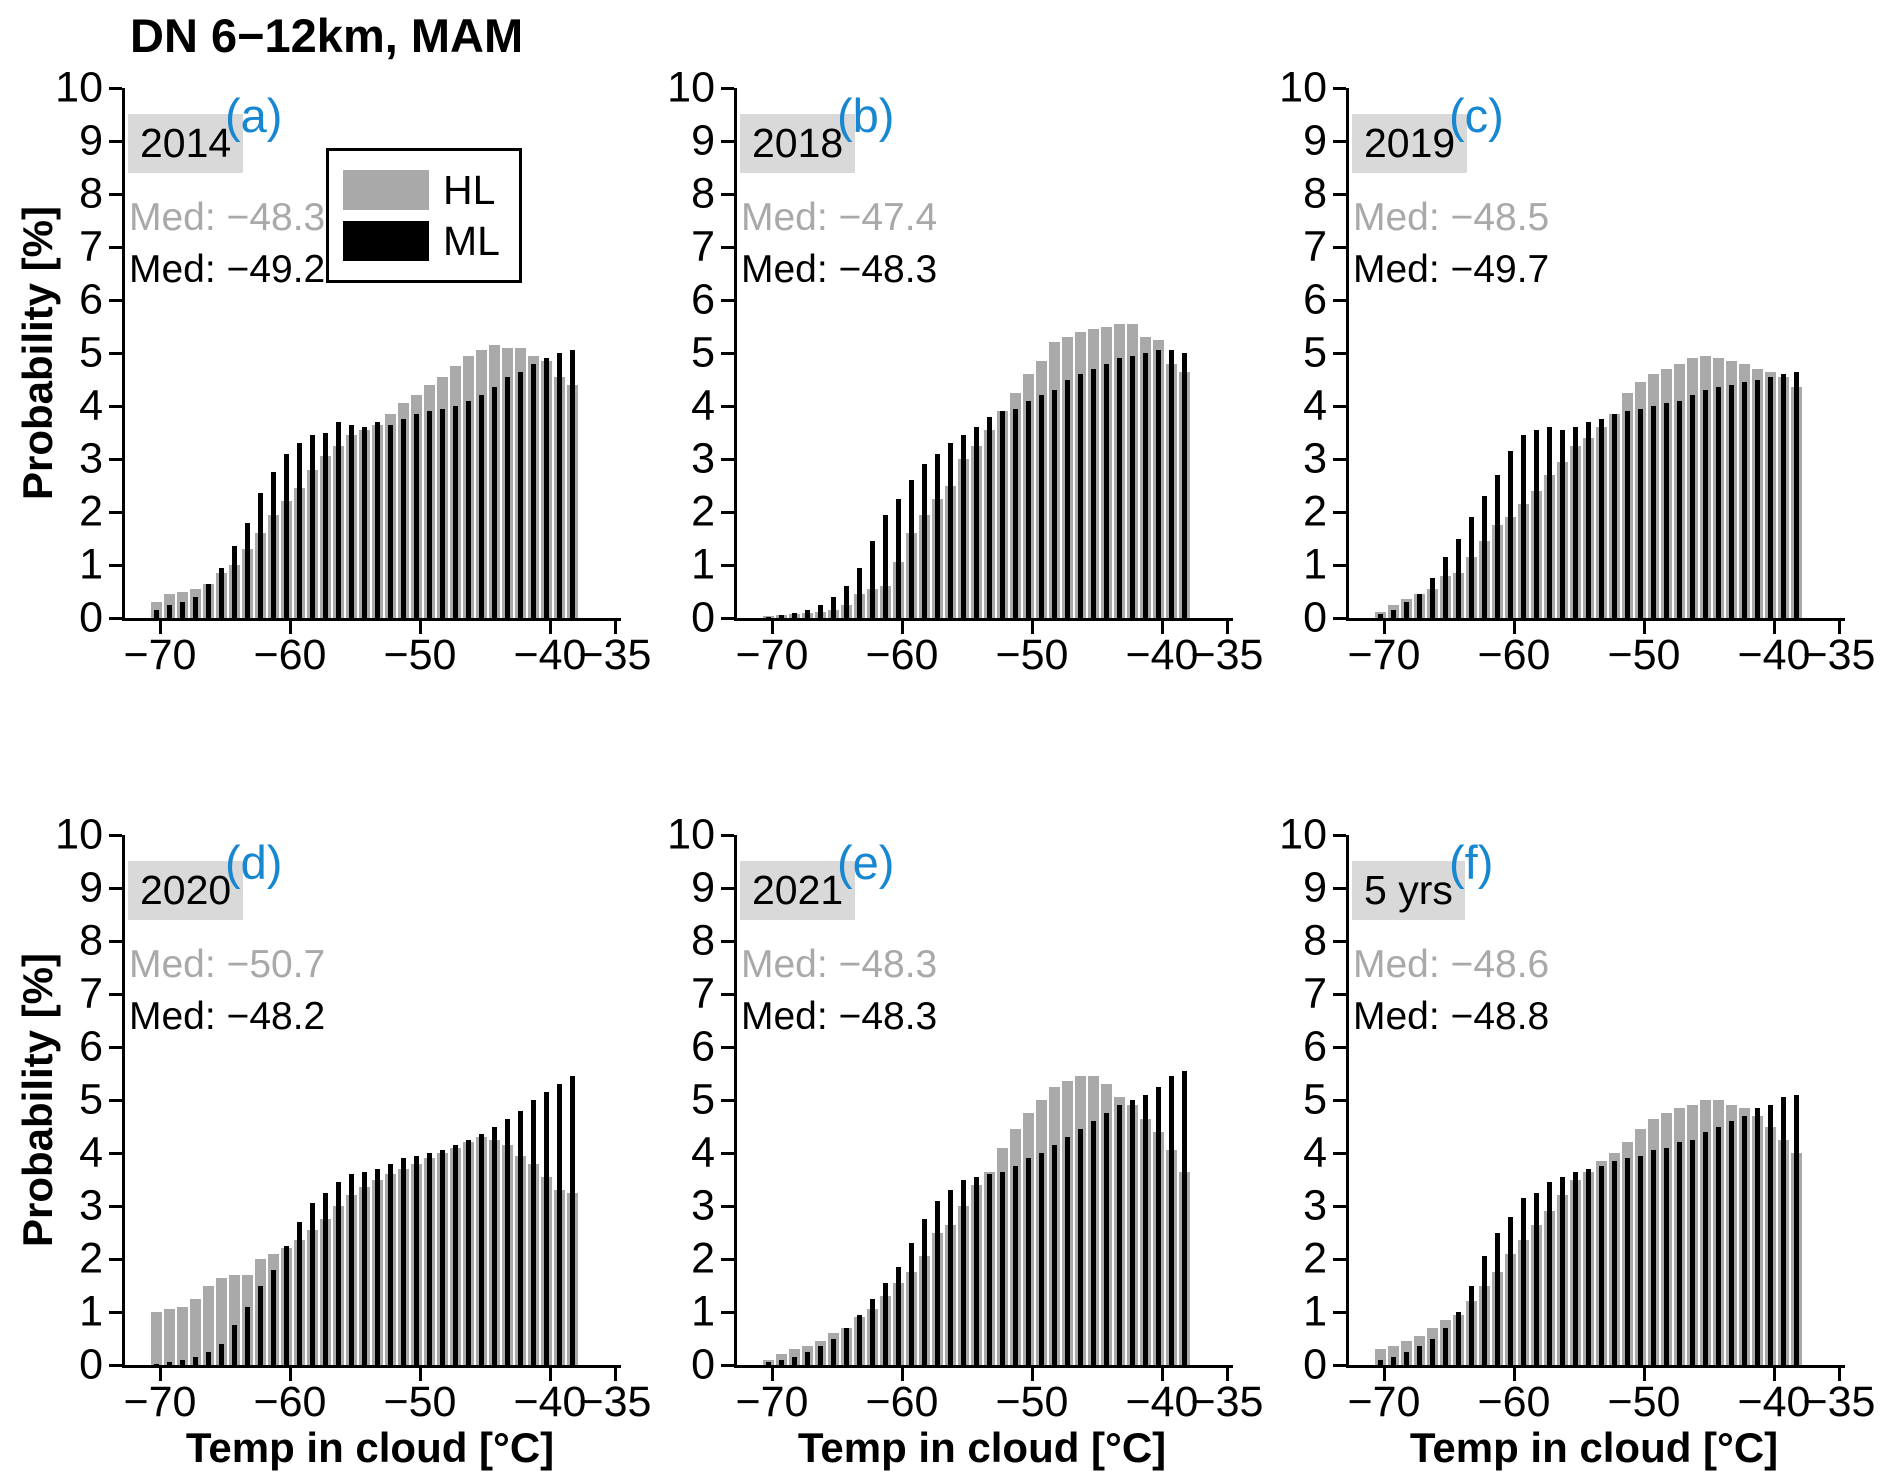  Describe the element at coordinates (37, 1100) in the screenshot. I see `y-axis-title-text: Probability [%]` at that location.